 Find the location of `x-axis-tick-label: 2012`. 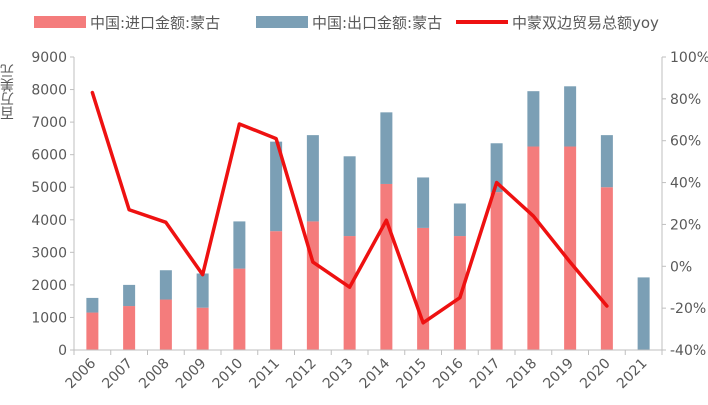

x-axis-tick-label: 2012 is located at coordinates (301, 374).